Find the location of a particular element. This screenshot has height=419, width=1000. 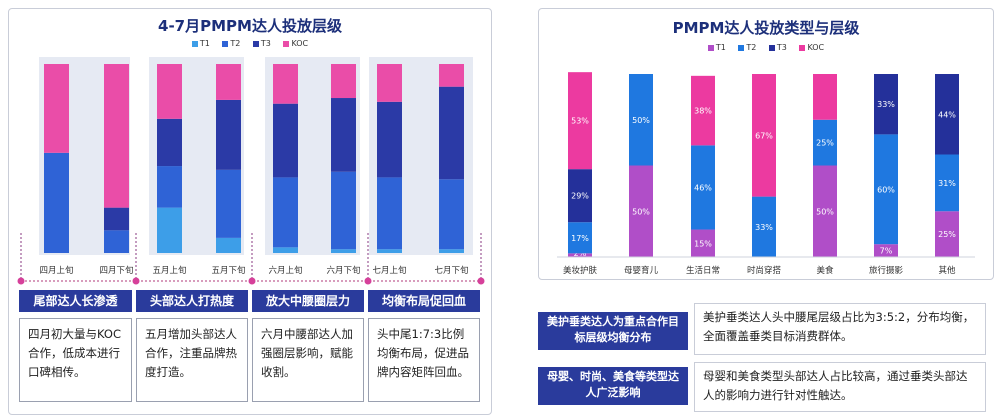

group-description-2: 五月增加头部达人合作，注重品牌热度打造。 is located at coordinates (192, 360).